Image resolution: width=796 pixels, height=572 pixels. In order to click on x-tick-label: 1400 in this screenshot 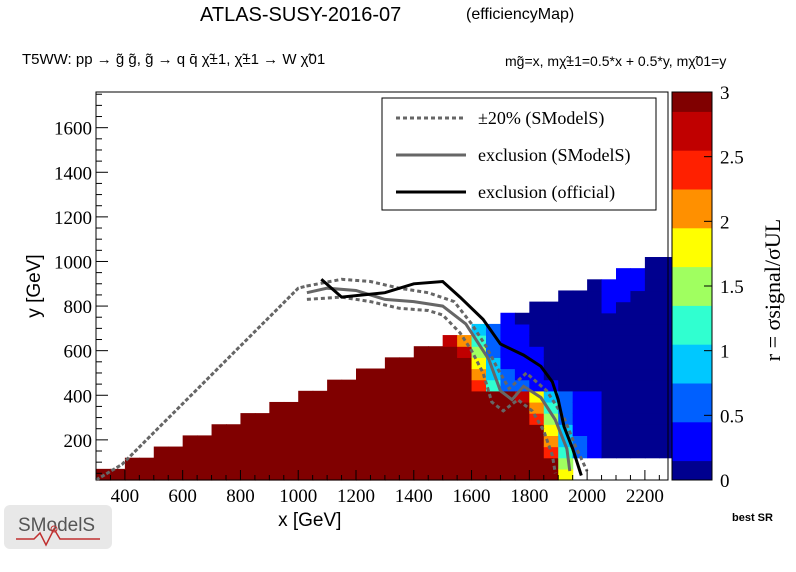, I will do `click(414, 496)`.